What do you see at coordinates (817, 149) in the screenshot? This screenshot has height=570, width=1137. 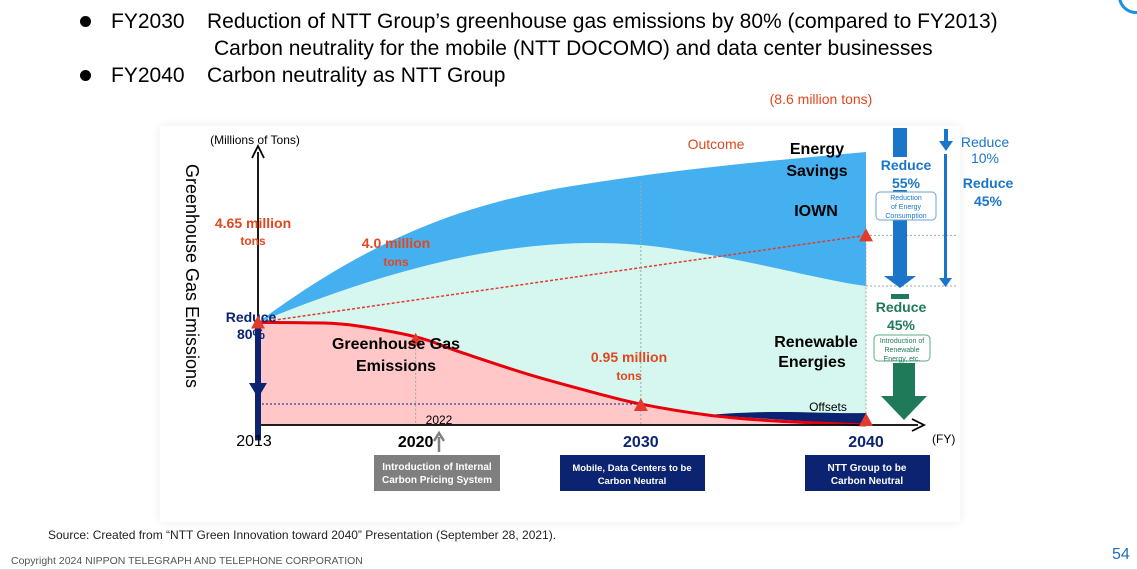 I see `energy-savings-label: Energy` at bounding box center [817, 149].